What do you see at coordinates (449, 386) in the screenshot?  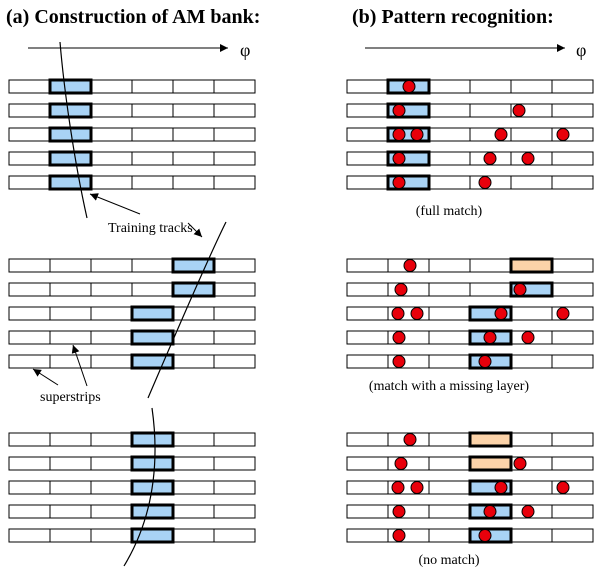 I see `caption-missing-layer: (match with a missing layer)` at bounding box center [449, 386].